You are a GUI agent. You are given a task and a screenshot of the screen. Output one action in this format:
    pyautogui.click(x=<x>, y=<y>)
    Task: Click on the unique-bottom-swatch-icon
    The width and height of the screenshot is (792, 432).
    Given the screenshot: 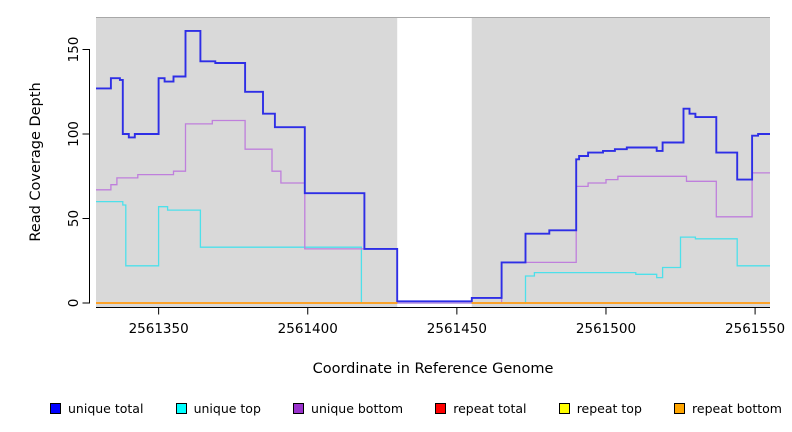 What is the action you would take?
    pyautogui.click(x=299, y=408)
    